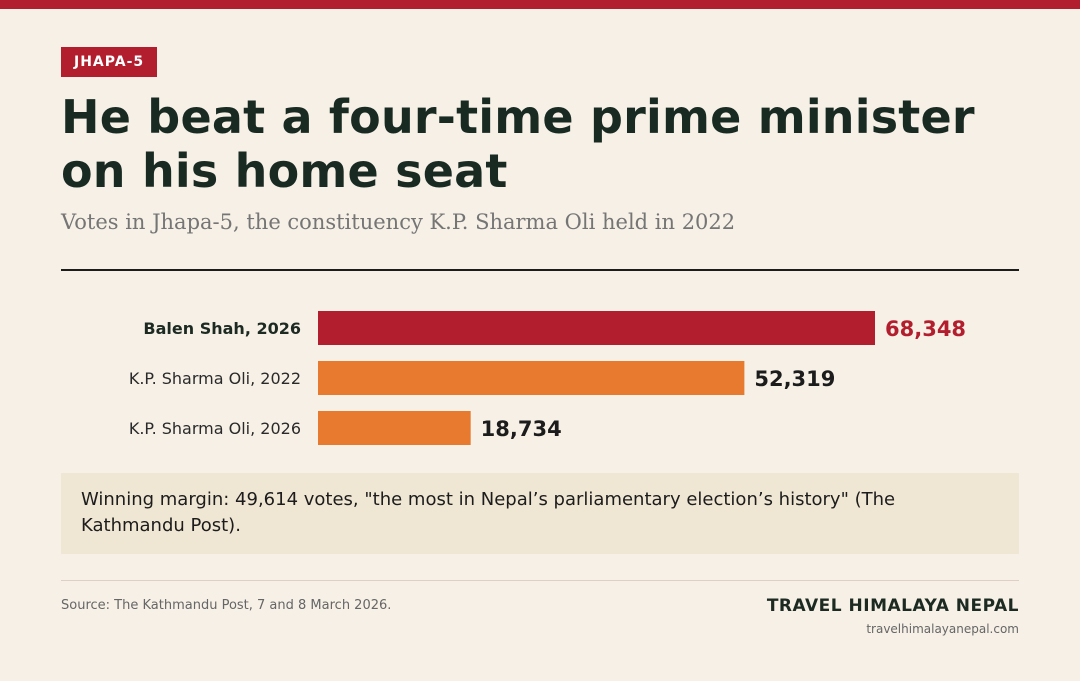  What do you see at coordinates (222, 328) in the screenshot?
I see `category-label: Balen Shah, 2026` at bounding box center [222, 328].